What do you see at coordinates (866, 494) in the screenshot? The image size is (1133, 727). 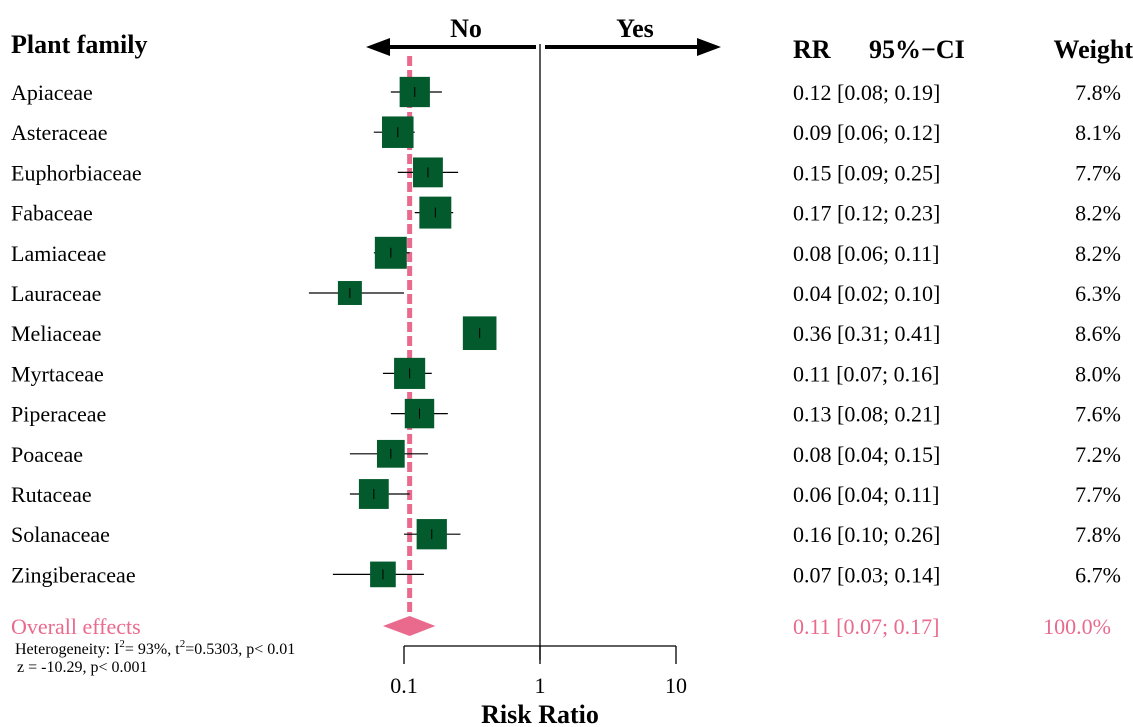 I see `rr-ci-value: 0.06 [0.04; 0.11]` at bounding box center [866, 494].